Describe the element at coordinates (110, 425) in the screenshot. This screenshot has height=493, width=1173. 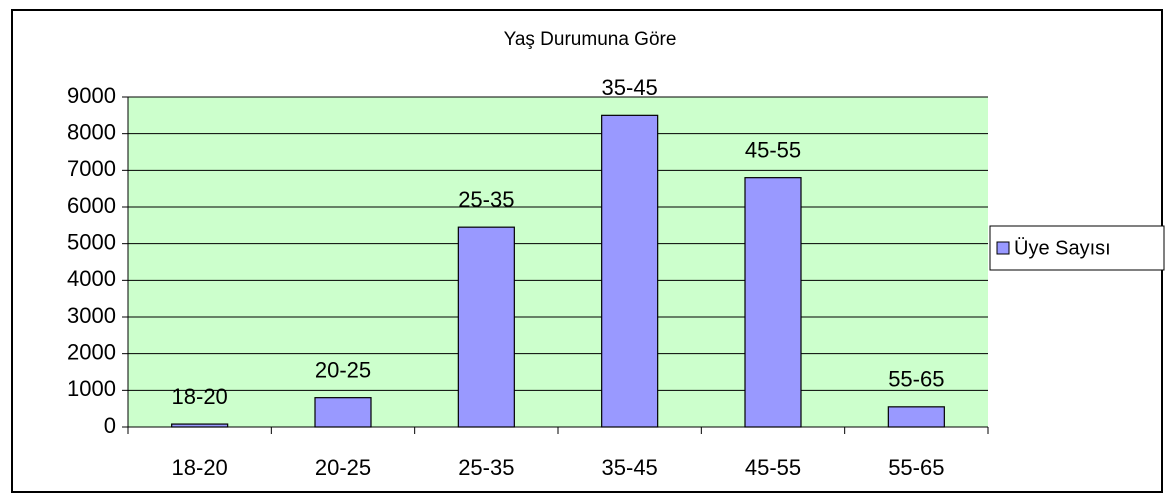
I see `y-tick-label: 0` at that location.